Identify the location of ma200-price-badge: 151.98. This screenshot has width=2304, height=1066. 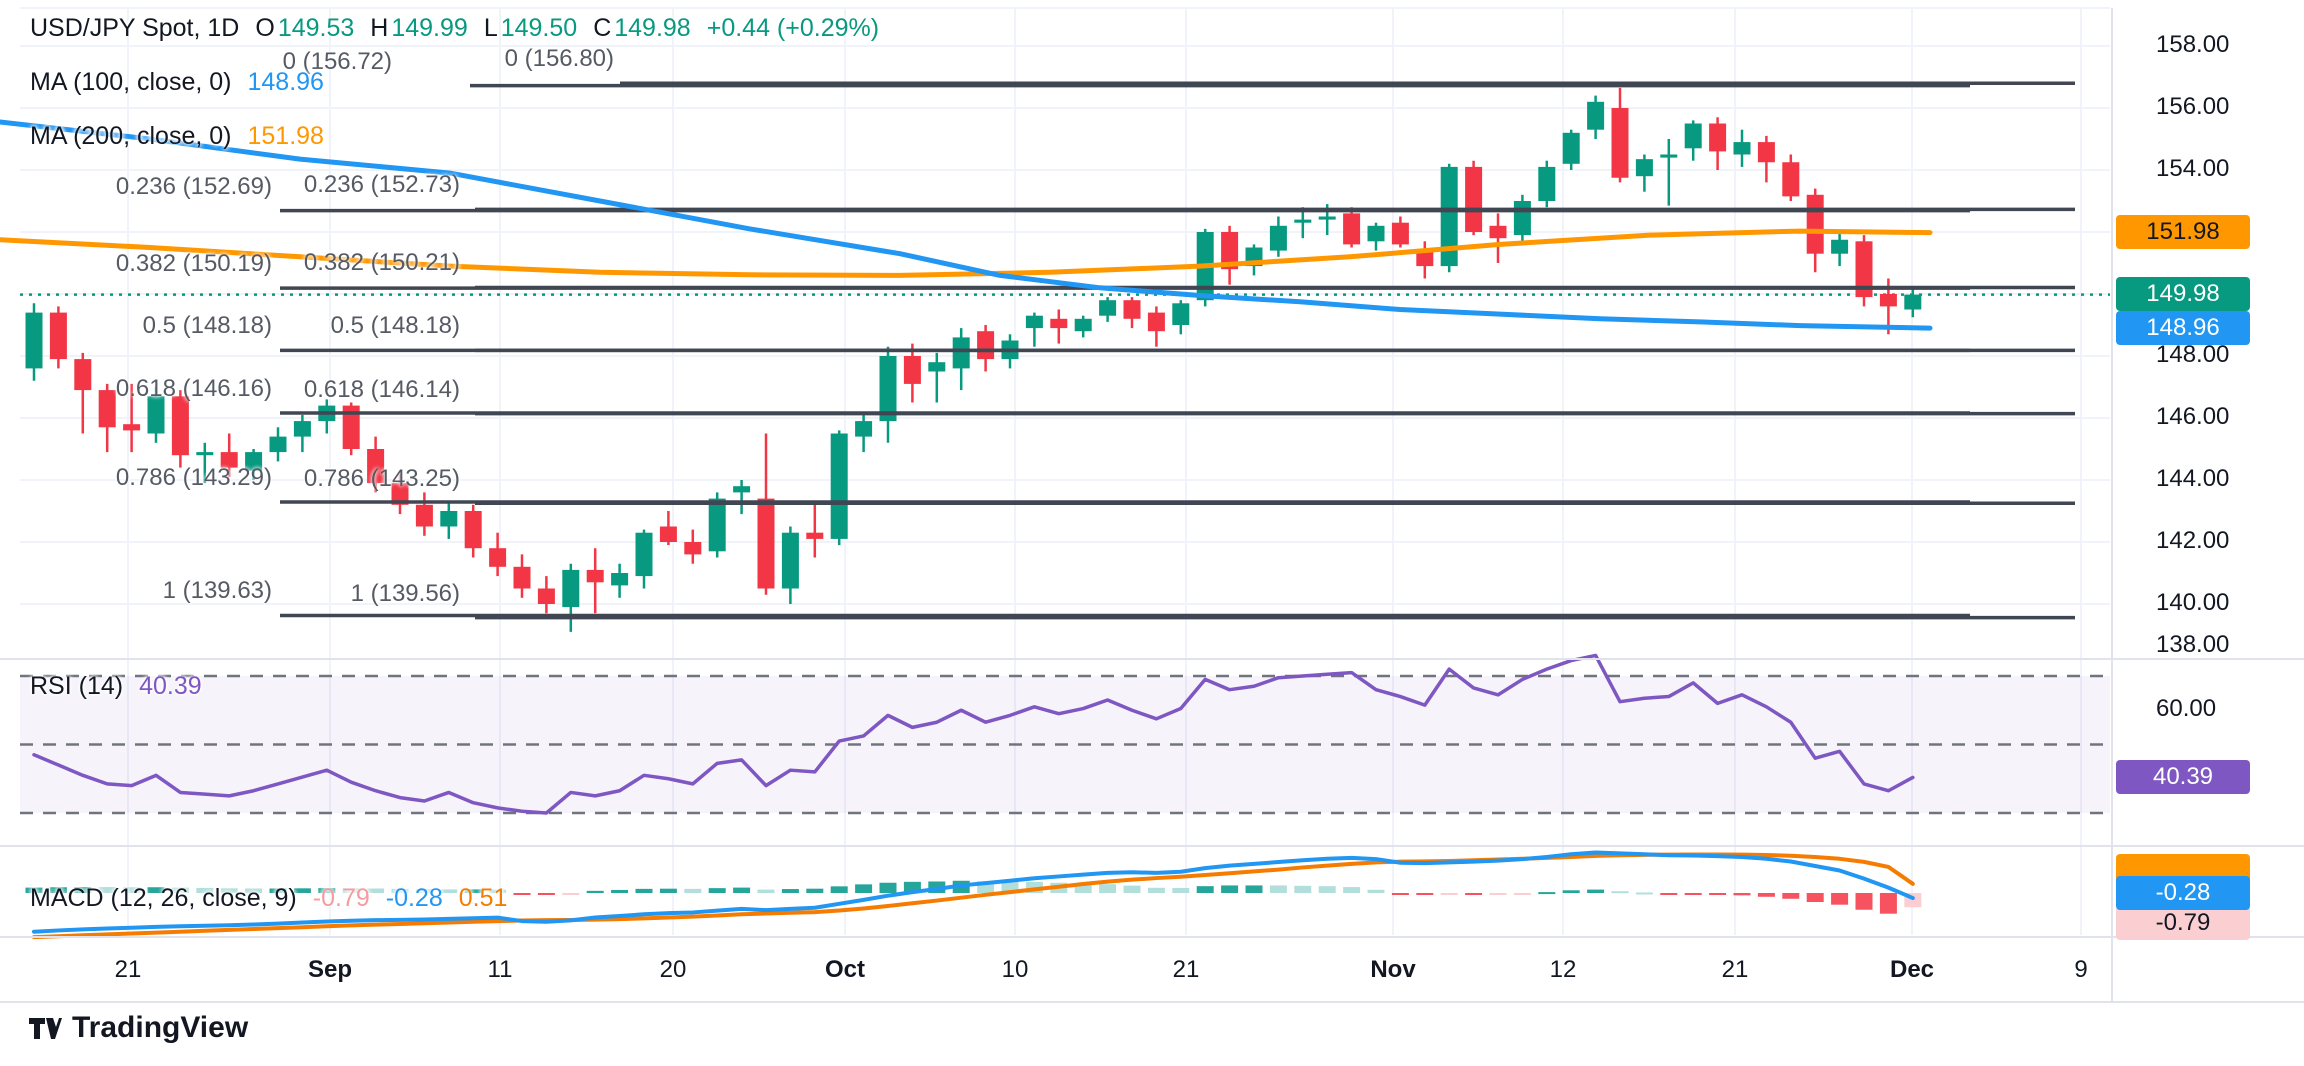
(2183, 232).